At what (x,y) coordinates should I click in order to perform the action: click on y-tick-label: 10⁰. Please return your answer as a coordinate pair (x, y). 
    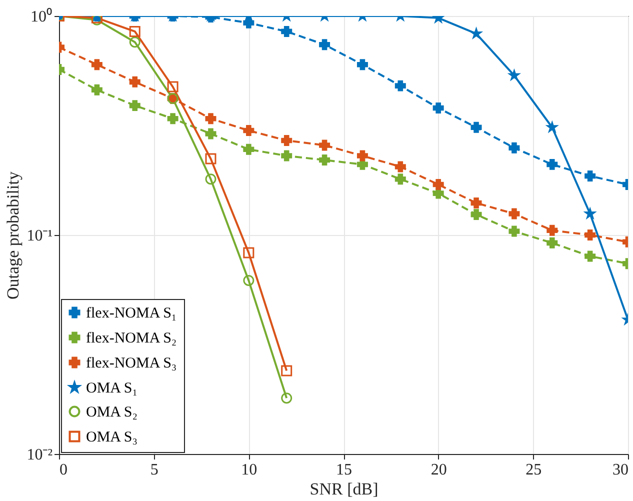
    Looking at the image, I should click on (41, 17).